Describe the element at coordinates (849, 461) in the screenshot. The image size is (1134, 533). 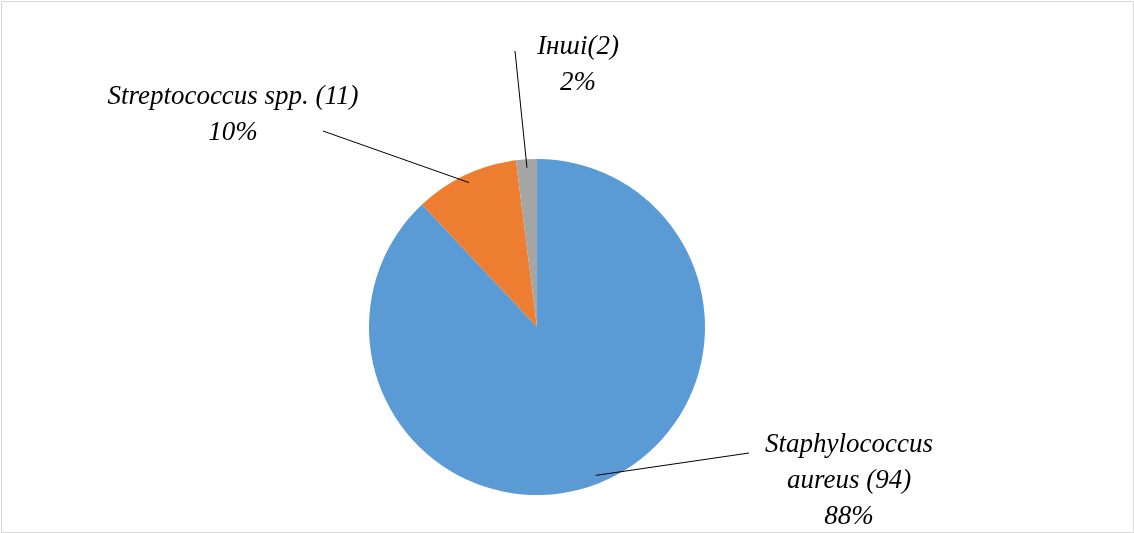
I see `slice-label: Staphylococcus aureus (94)` at that location.